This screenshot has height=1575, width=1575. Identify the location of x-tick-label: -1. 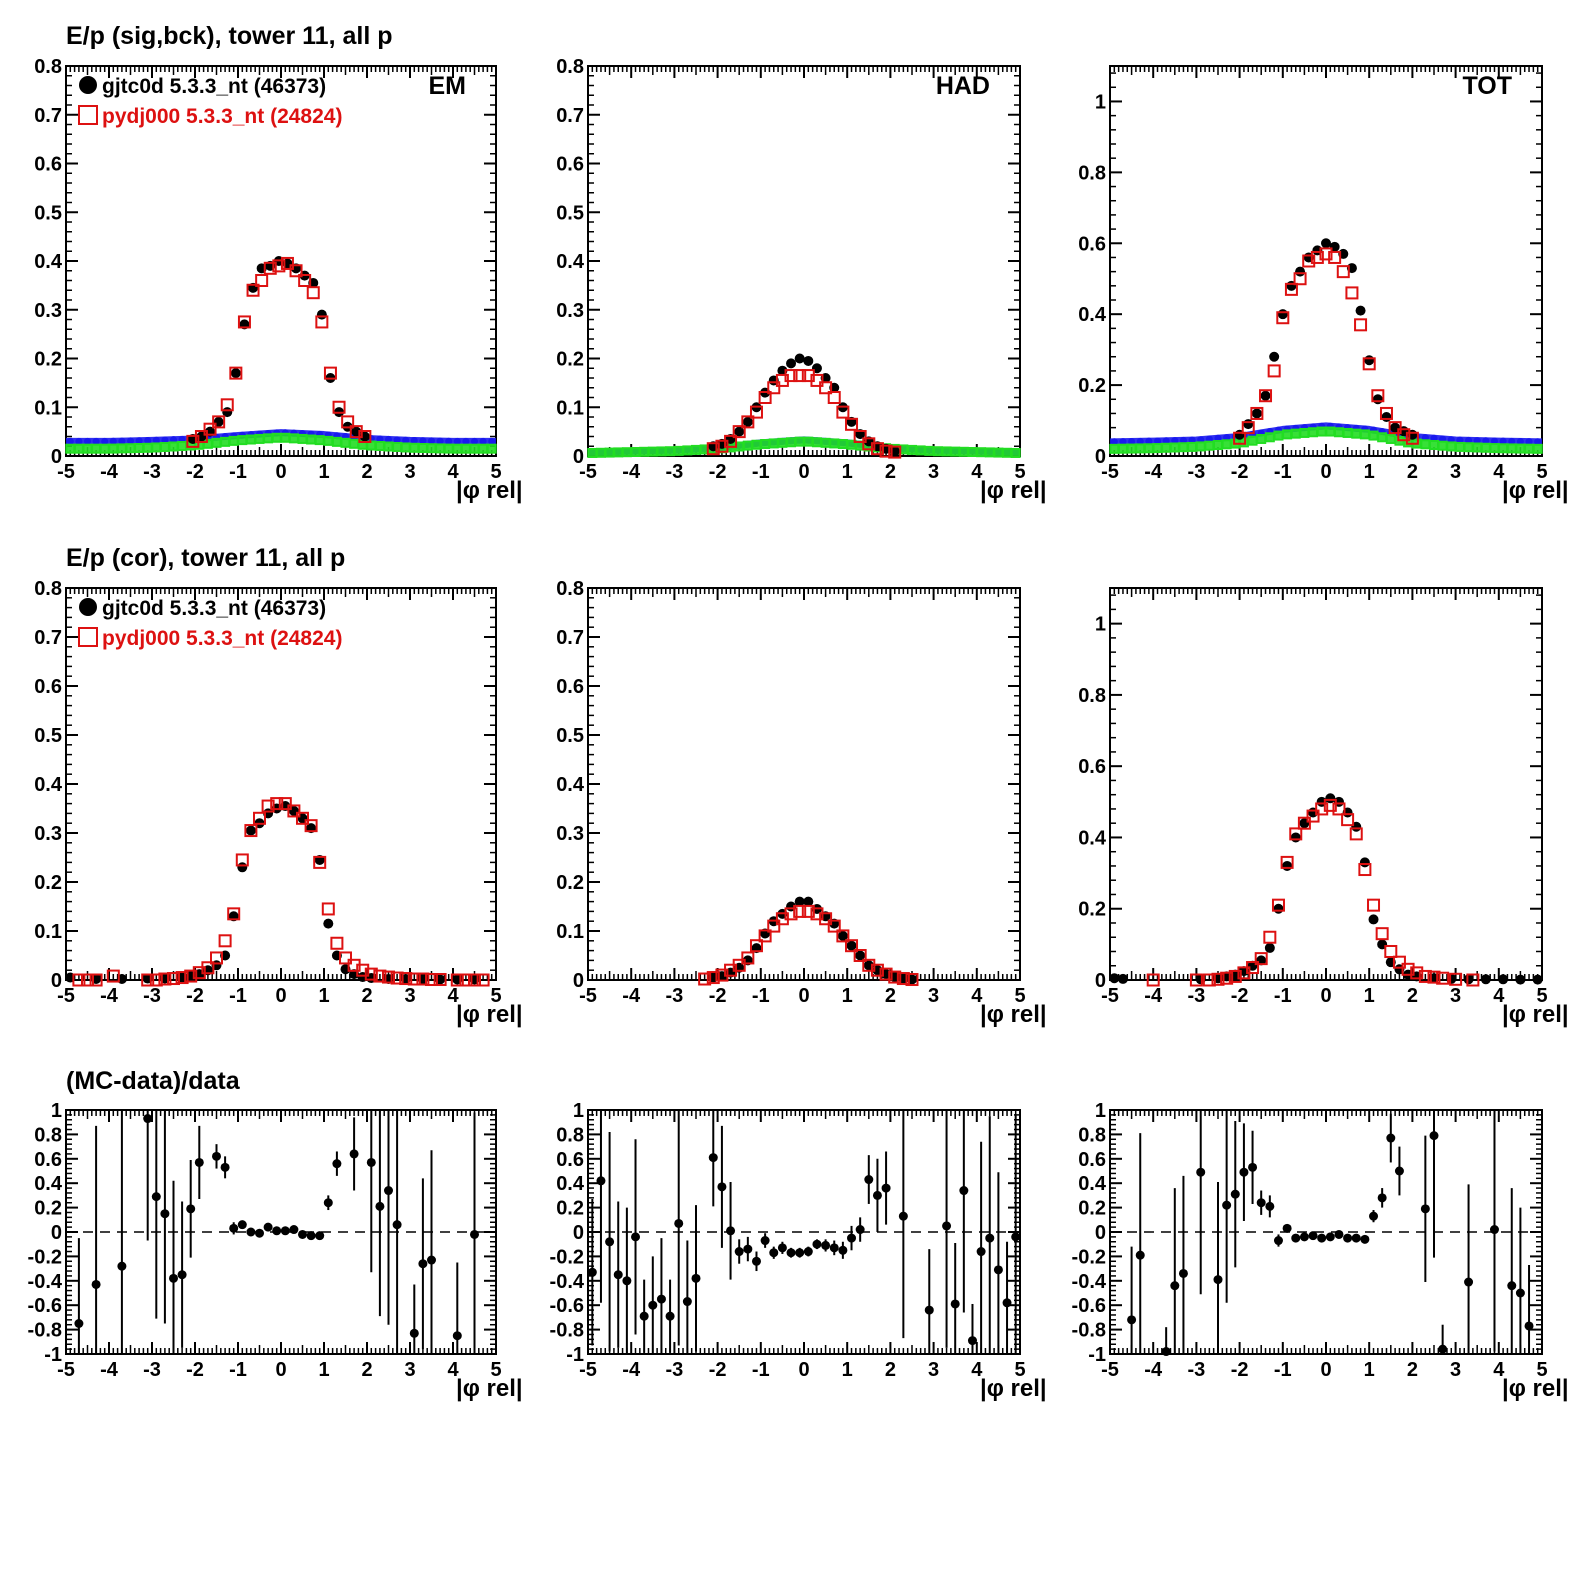
(761, 996).